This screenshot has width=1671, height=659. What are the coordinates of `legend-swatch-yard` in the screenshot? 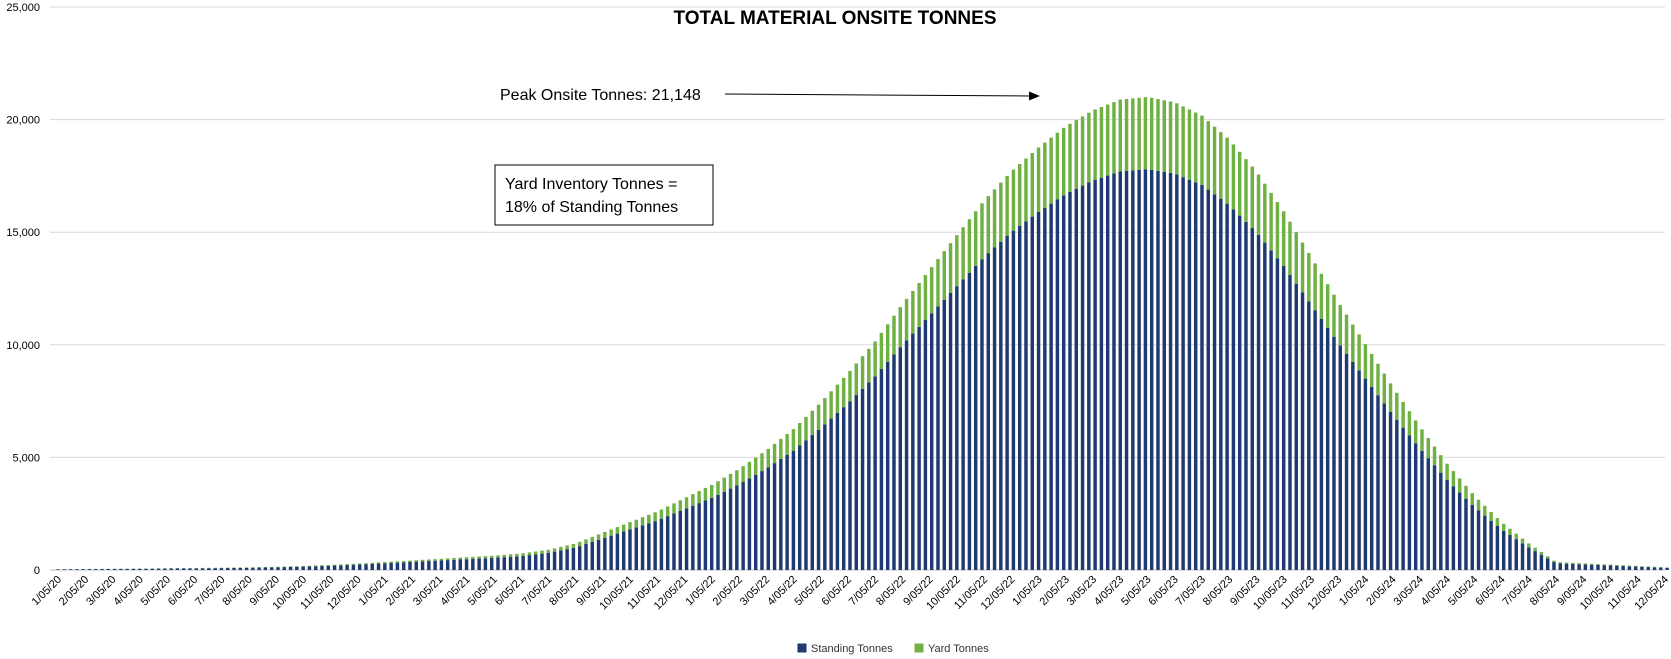 It's located at (919, 648).